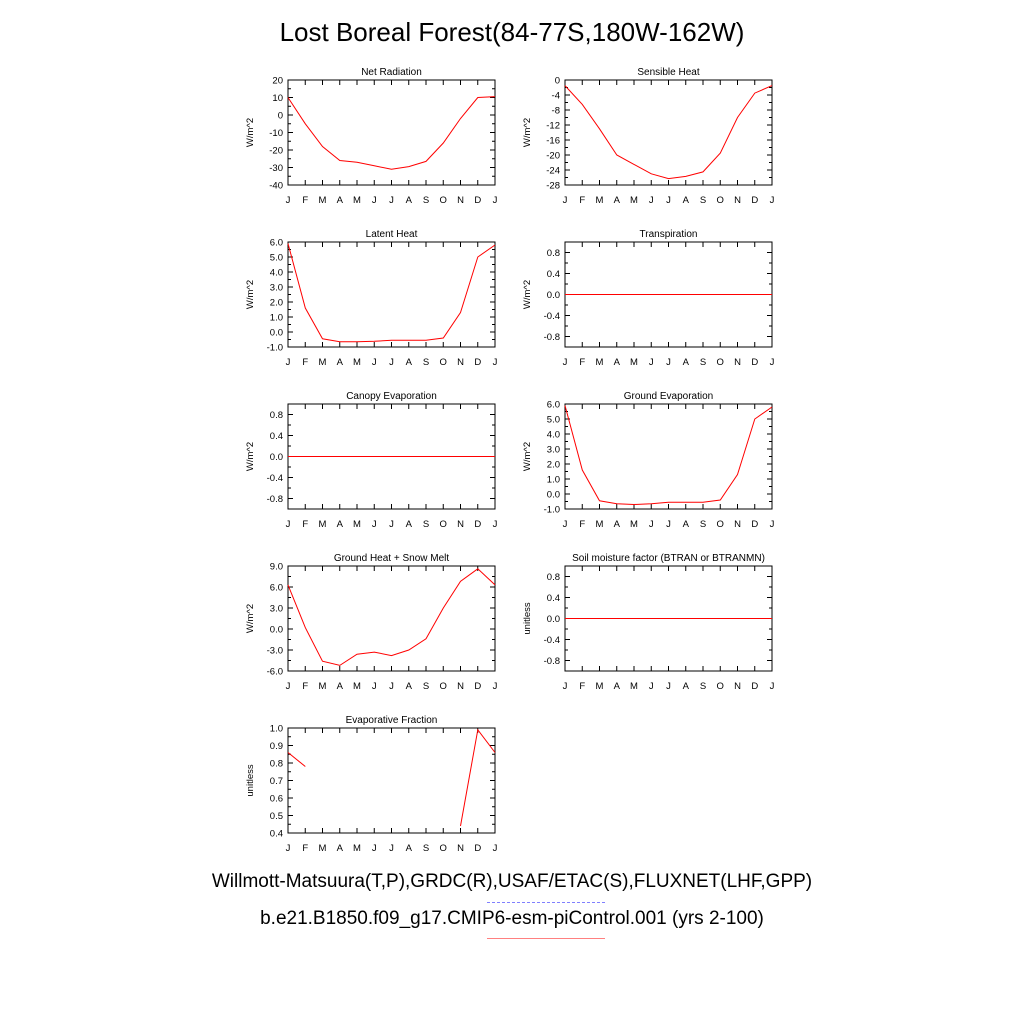 This screenshot has height=1024, width=1024. What do you see at coordinates (668, 72) in the screenshot?
I see `panel-title: Sensible Heat` at bounding box center [668, 72].